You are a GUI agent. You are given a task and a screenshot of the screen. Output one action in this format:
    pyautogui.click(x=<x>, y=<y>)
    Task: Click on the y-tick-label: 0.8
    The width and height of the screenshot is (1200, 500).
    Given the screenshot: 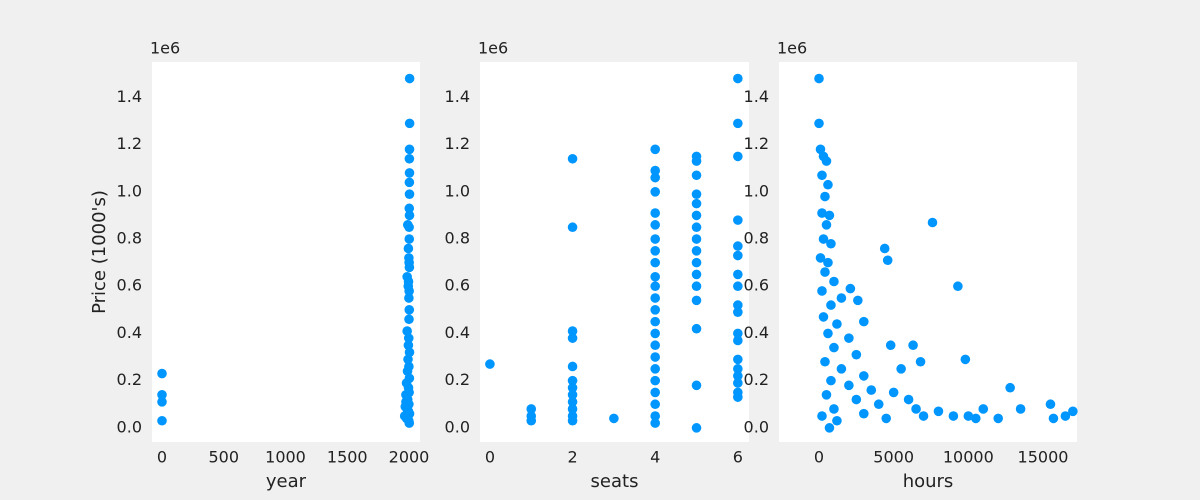 What is the action you would take?
    pyautogui.click(x=756, y=238)
    